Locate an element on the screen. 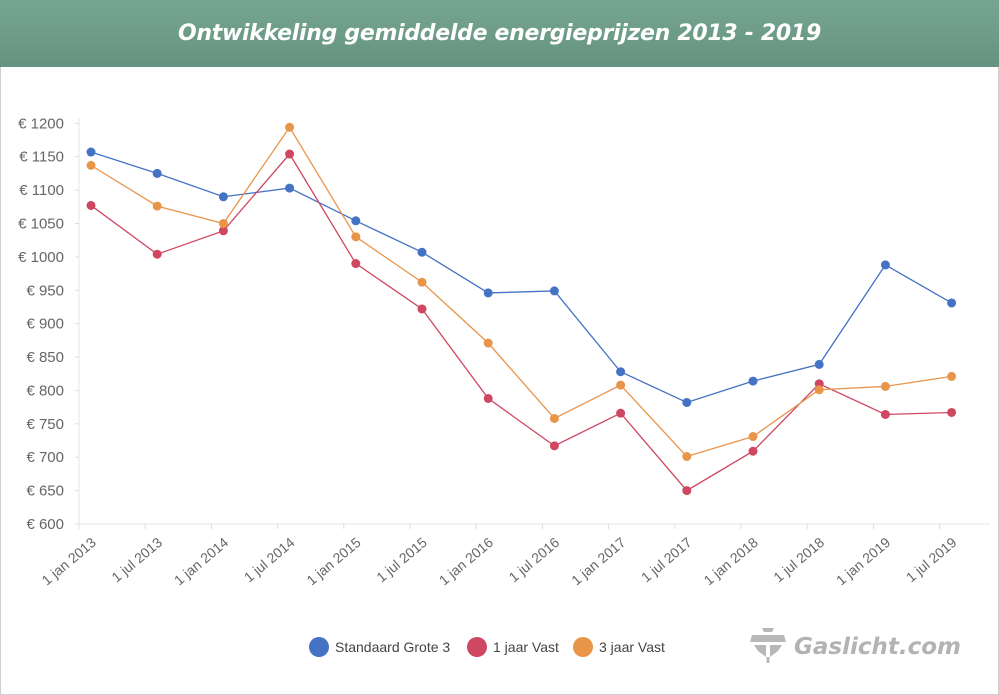 The height and width of the screenshot is (695, 999). y-tick-label: € 600 is located at coordinates (45, 524).